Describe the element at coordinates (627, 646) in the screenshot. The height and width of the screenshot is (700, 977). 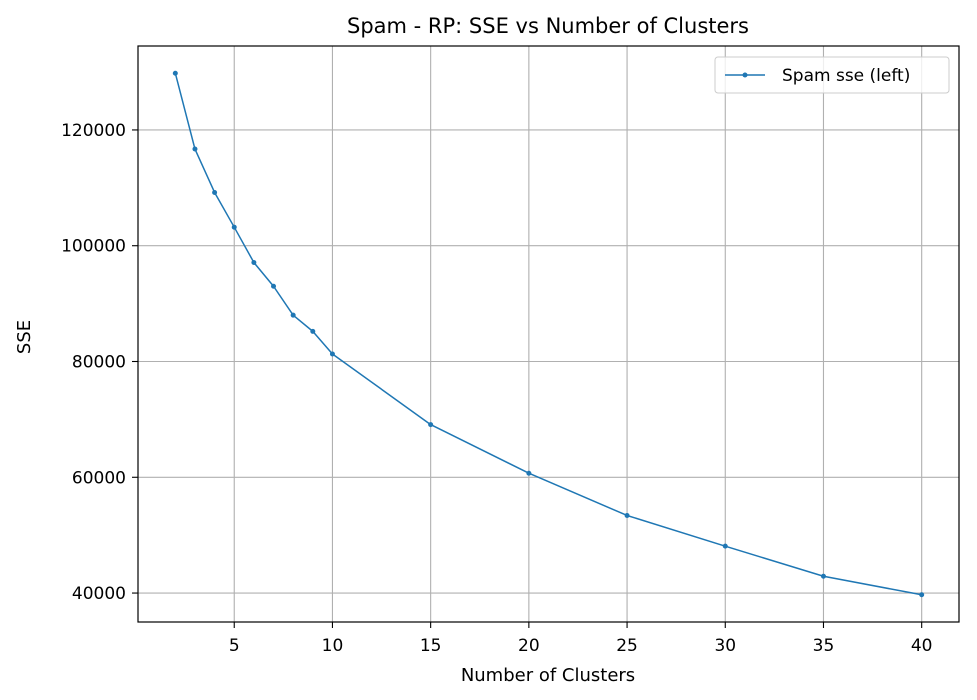
I see `x-tick-label: 25` at that location.